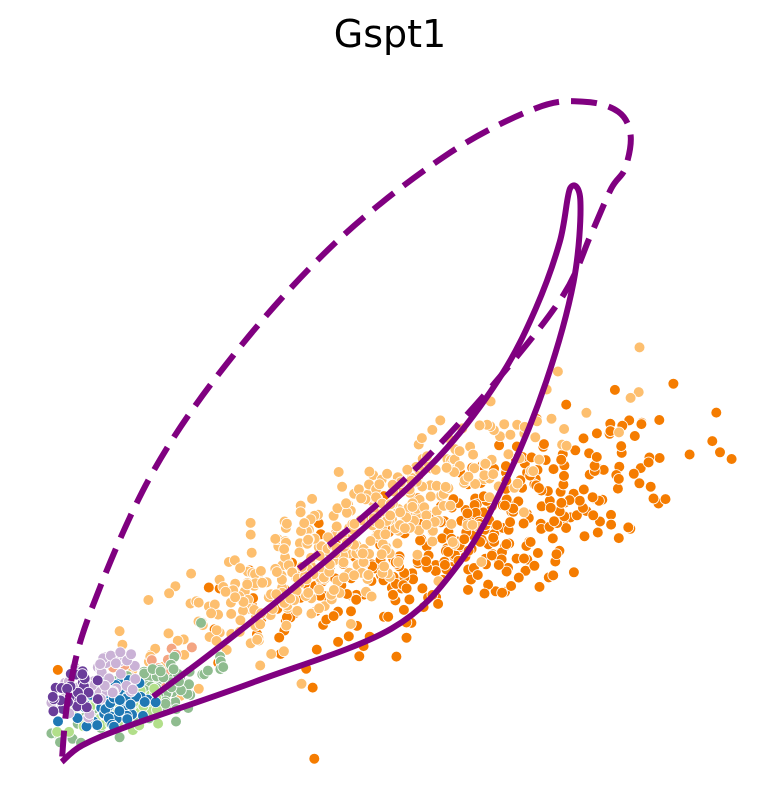 Image resolution: width=780 pixels, height=808 pixels. Describe the element at coordinates (390, 34) in the screenshot. I see `chart-title: Gspt1` at that location.